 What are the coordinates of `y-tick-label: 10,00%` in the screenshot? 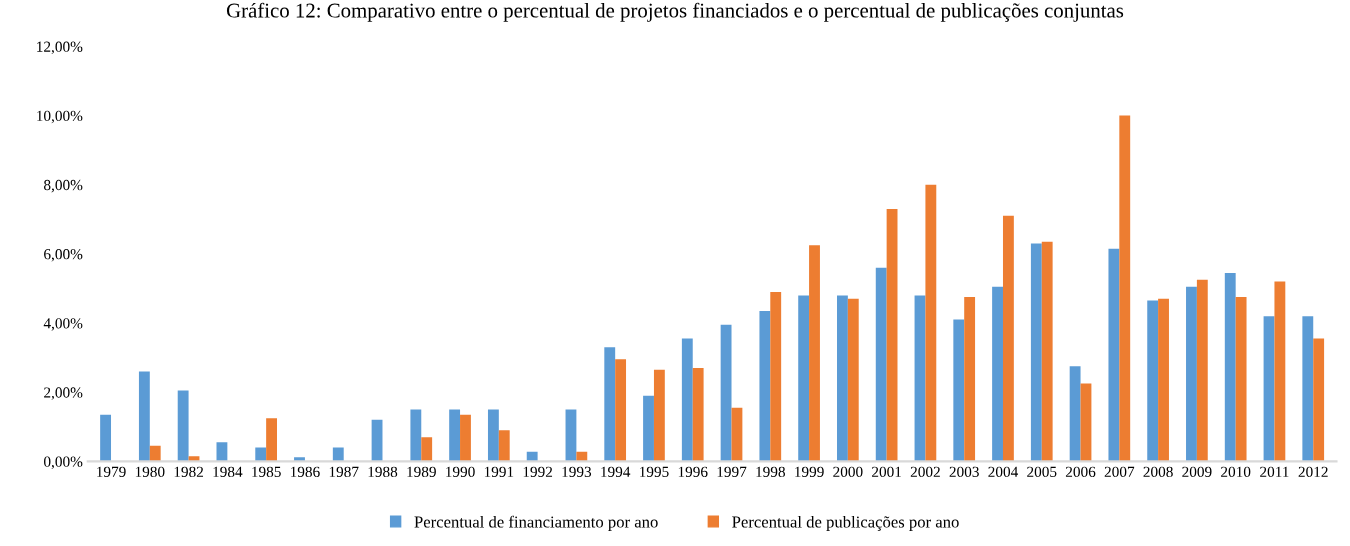 It's located at (60, 117).